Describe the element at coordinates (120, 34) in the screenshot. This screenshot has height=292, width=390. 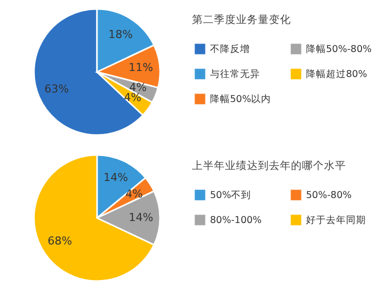
I see `data-label: 18%` at that location.